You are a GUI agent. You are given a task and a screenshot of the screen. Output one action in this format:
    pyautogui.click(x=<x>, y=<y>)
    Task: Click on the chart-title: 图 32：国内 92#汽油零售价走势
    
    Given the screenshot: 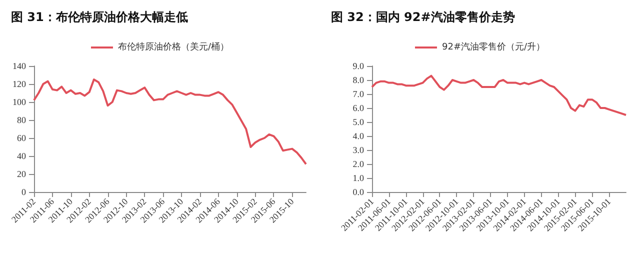 What is the action you would take?
    pyautogui.click(x=423, y=17)
    